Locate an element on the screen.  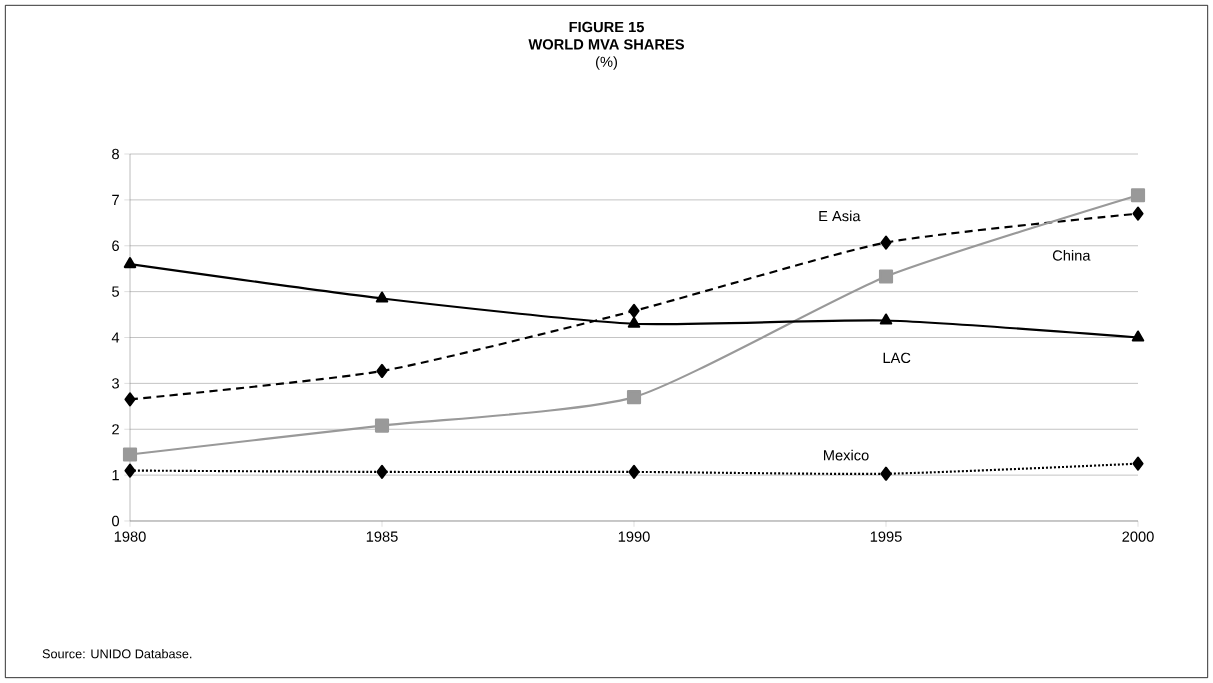
y-tick-label: 7 is located at coordinates (115, 199).